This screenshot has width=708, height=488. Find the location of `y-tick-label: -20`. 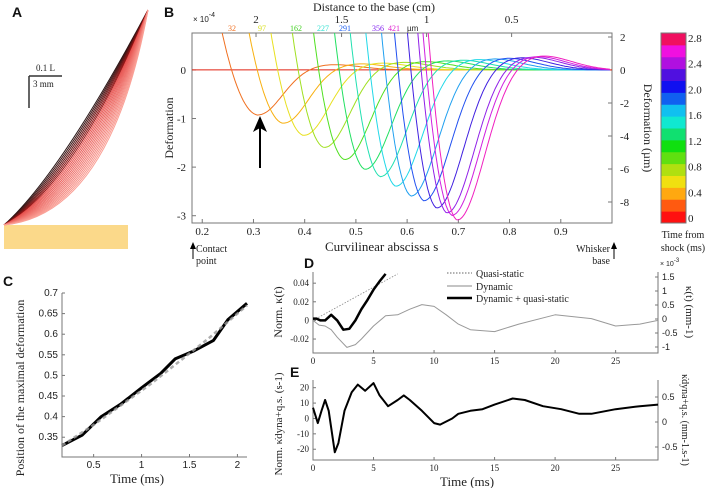

y-tick-label: -20 is located at coordinates (303, 449).